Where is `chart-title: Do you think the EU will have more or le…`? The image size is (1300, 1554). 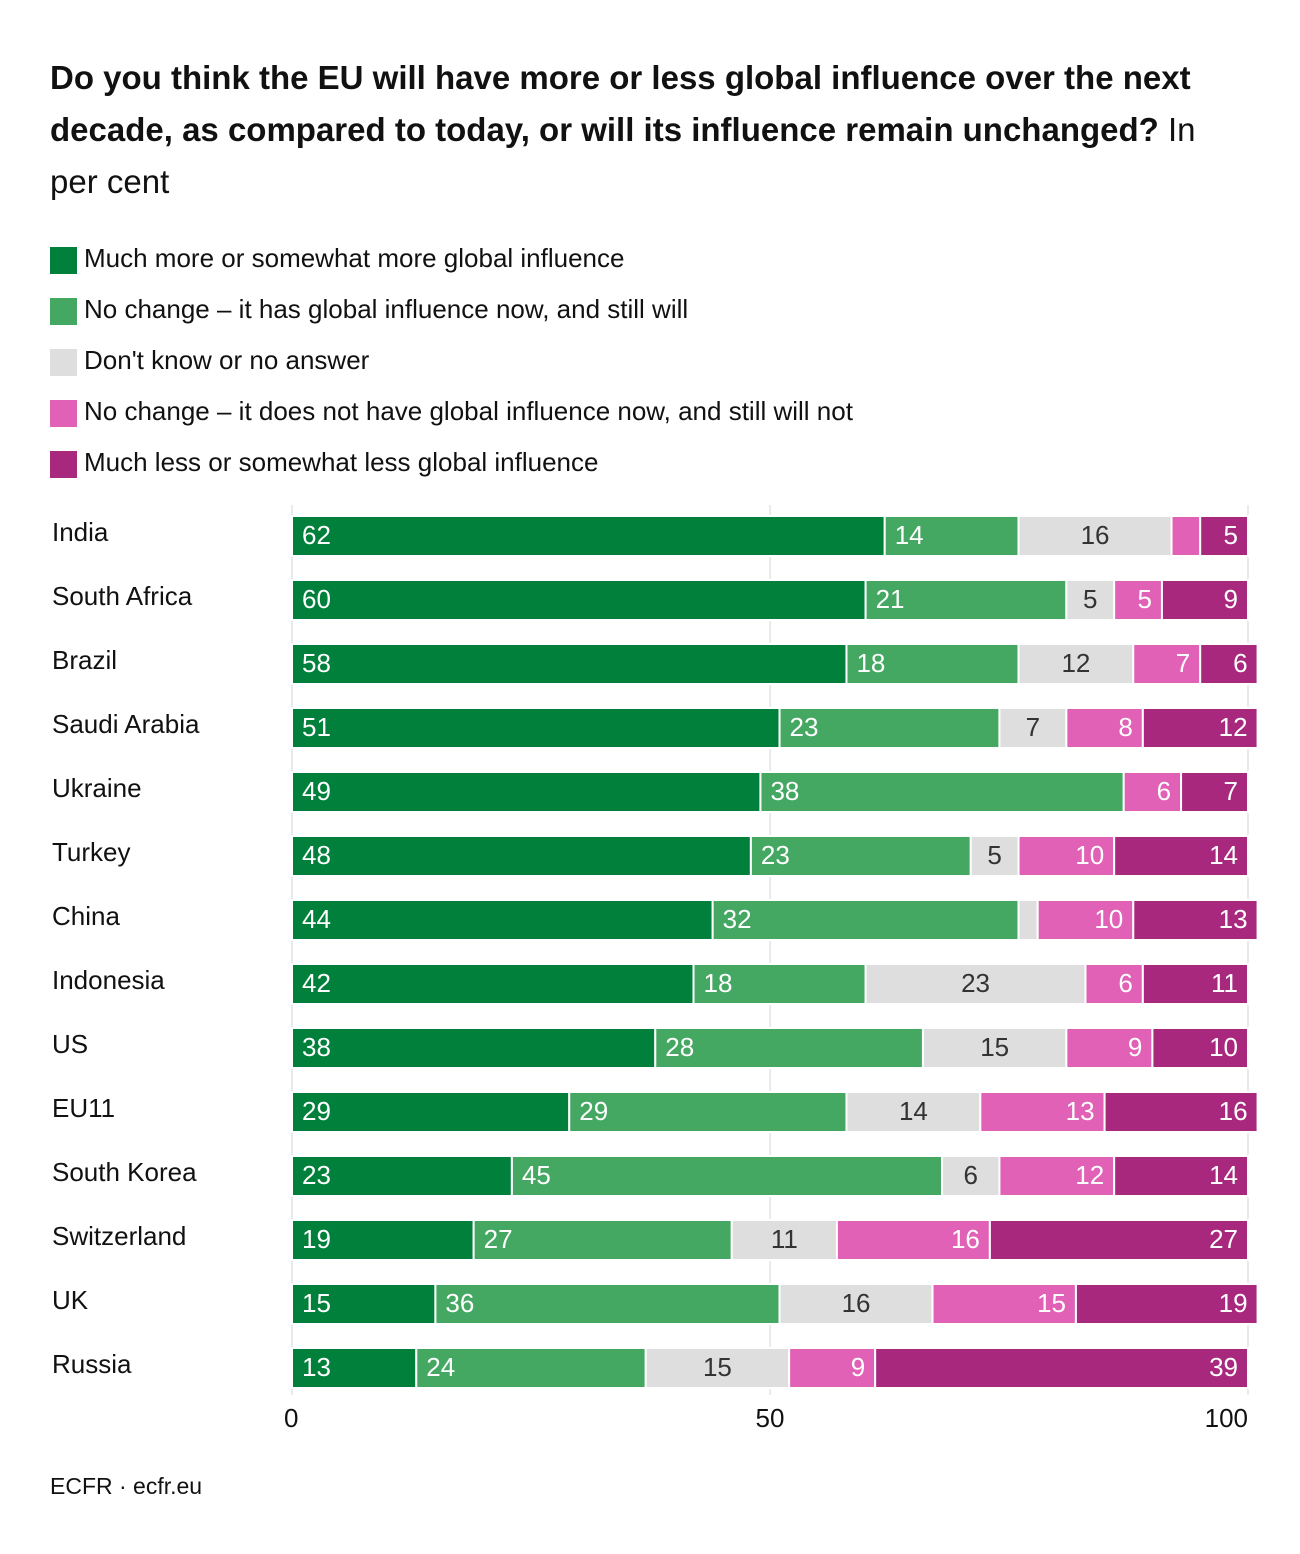 chart-title: Do you think the EU will have more or le… is located at coordinates (620, 103).